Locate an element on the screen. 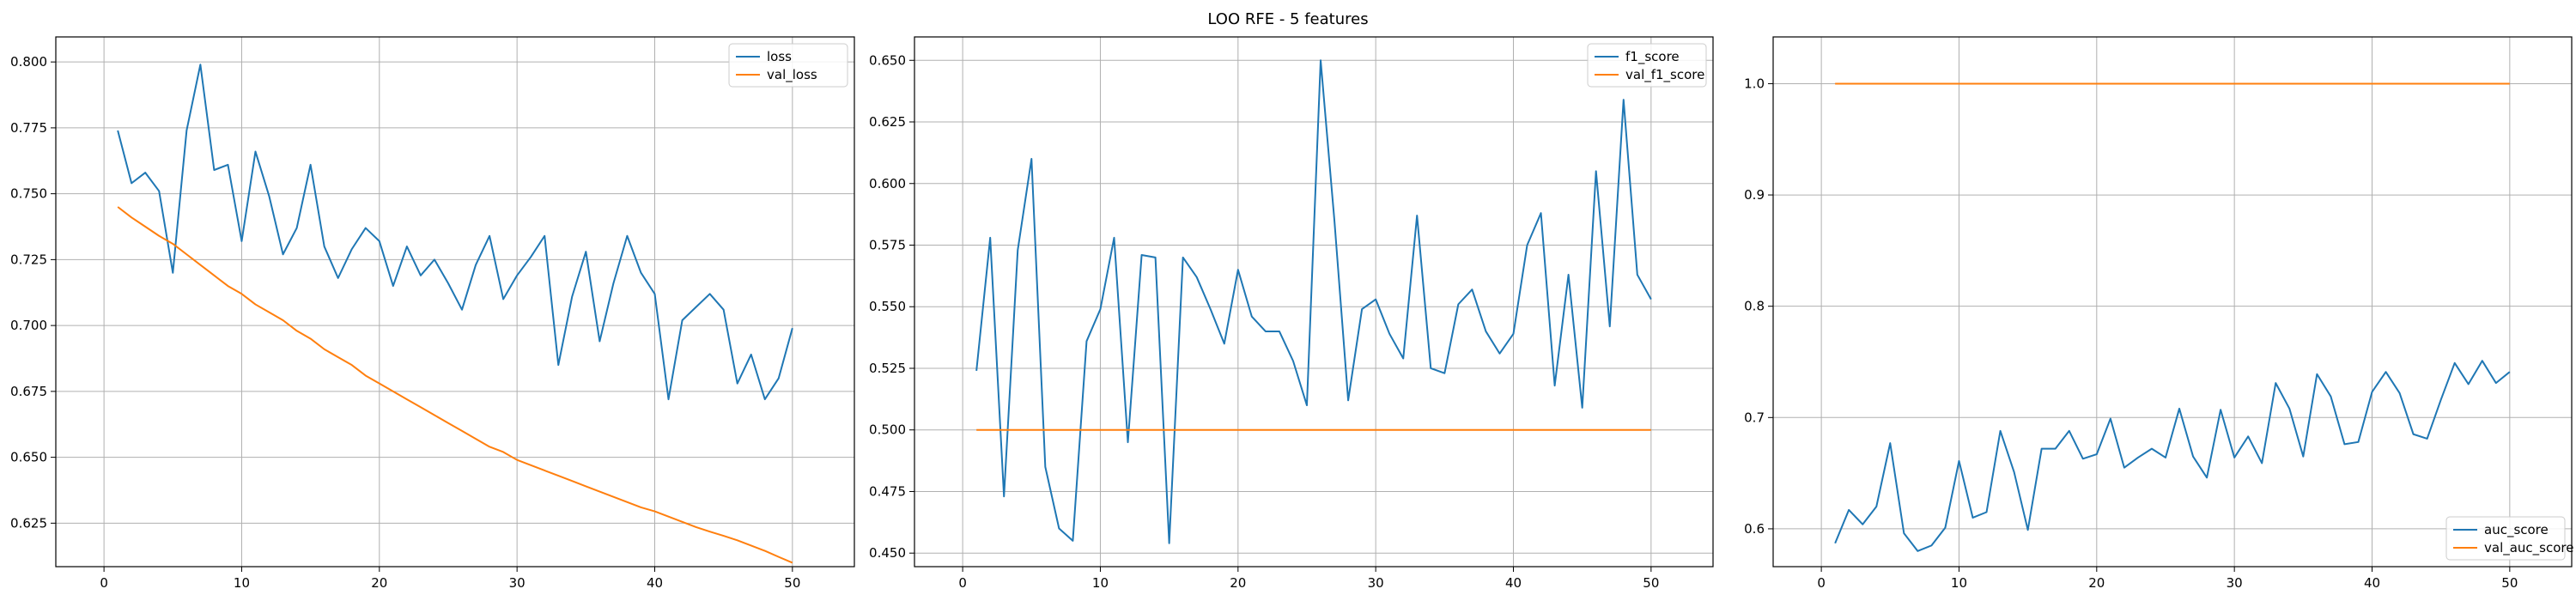 The width and height of the screenshot is (2576, 601). y-tick-label: 0.725 is located at coordinates (28, 260).